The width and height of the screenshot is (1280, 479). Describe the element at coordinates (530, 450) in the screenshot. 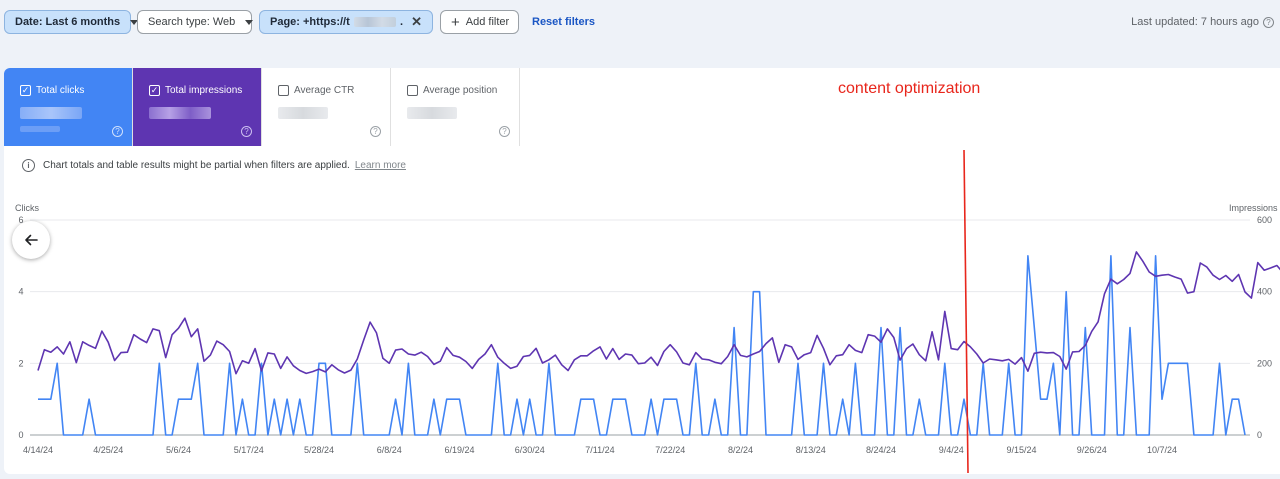

I see `x-tick-label: 6/30/24` at that location.